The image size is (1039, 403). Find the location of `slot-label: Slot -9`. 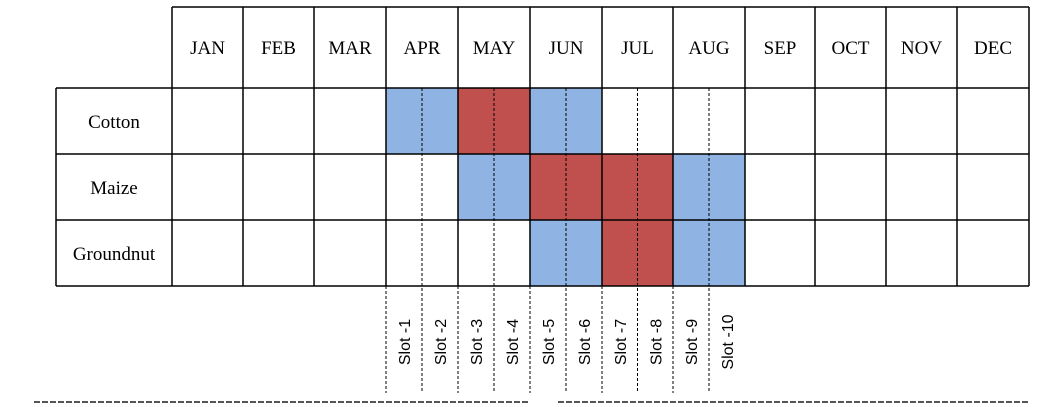

slot-label: Slot -9 is located at coordinates (692, 342).